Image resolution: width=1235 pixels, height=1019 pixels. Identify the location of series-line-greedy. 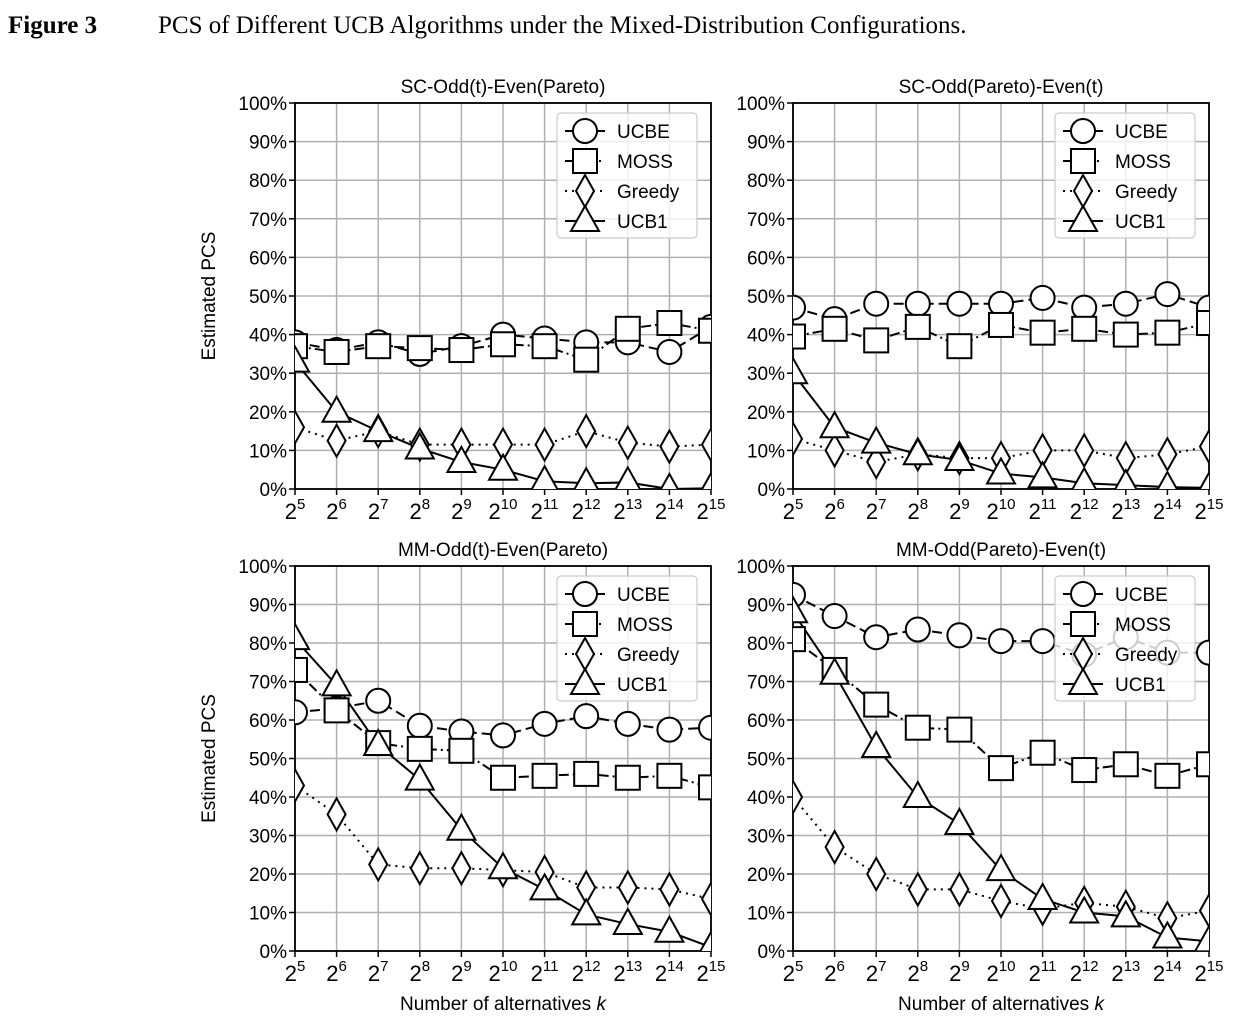
(1001, 450).